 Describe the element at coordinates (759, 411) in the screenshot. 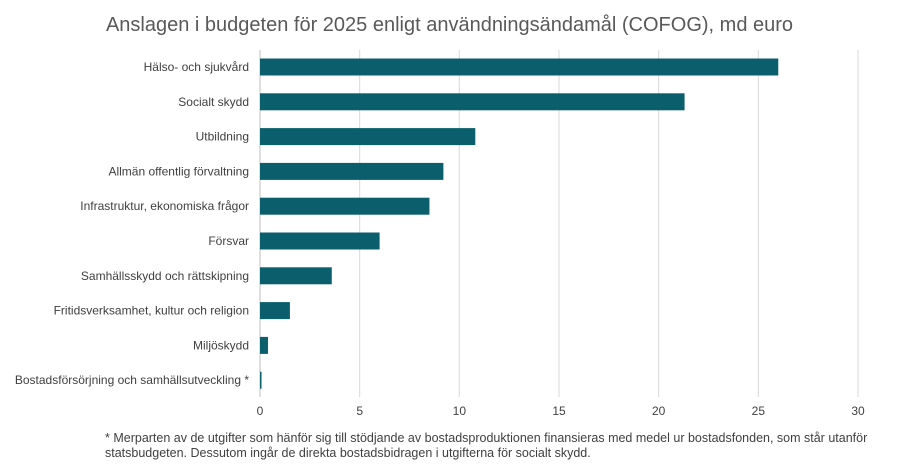

I see `x-tick-label: 25` at that location.